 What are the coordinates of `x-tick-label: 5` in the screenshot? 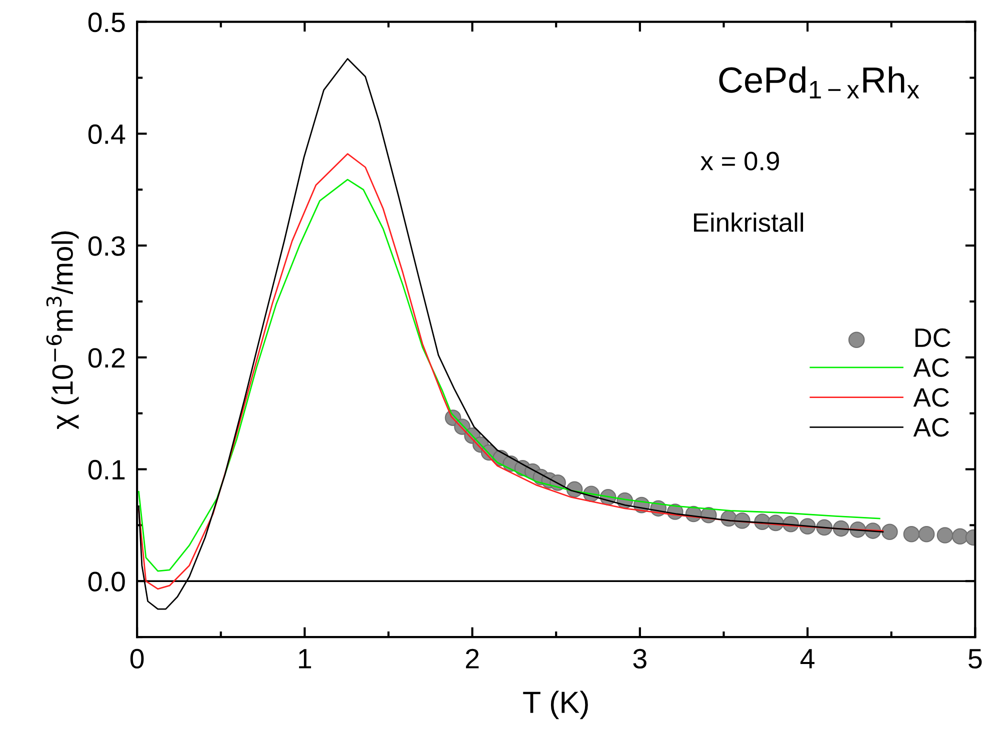 It's located at (975, 659).